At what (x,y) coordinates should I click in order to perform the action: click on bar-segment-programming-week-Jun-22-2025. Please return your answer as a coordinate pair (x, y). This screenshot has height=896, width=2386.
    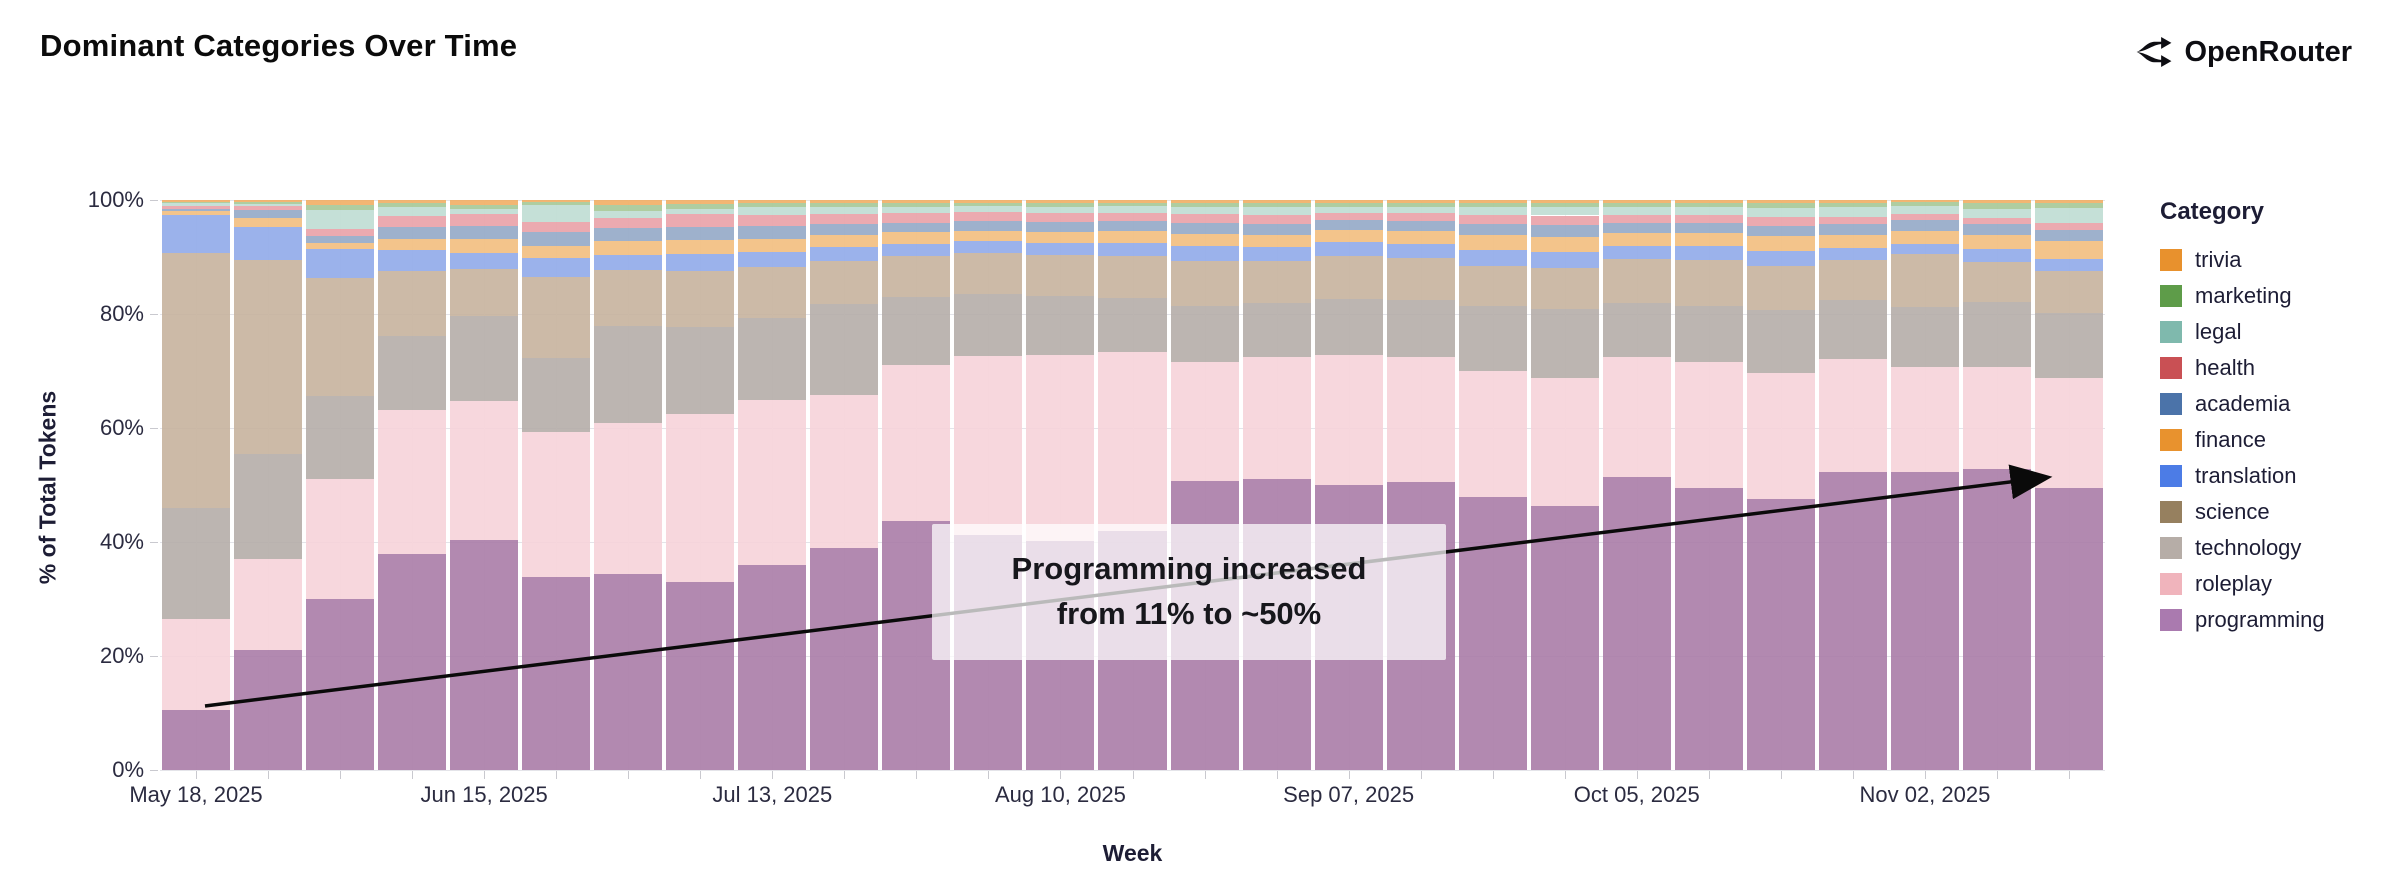
    Looking at the image, I should click on (556, 673).